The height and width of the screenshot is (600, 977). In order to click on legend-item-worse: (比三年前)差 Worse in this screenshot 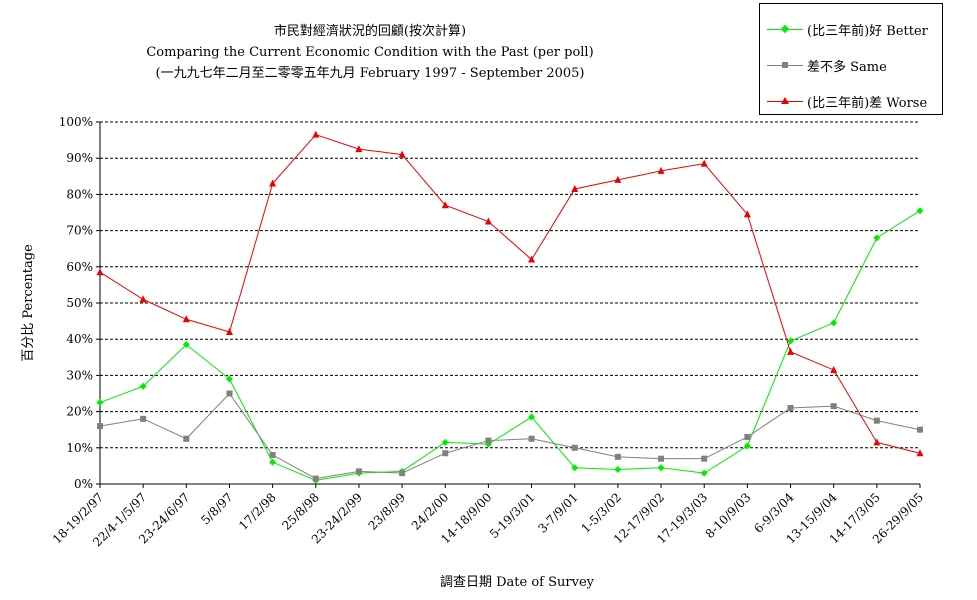, I will do `click(852, 101)`.